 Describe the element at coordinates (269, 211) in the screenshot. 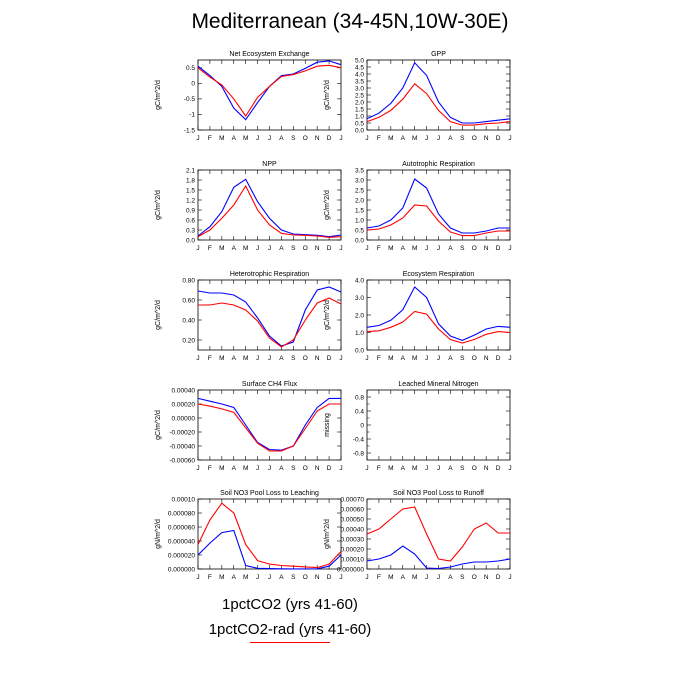

I see `panel-3-series-2-line` at that location.